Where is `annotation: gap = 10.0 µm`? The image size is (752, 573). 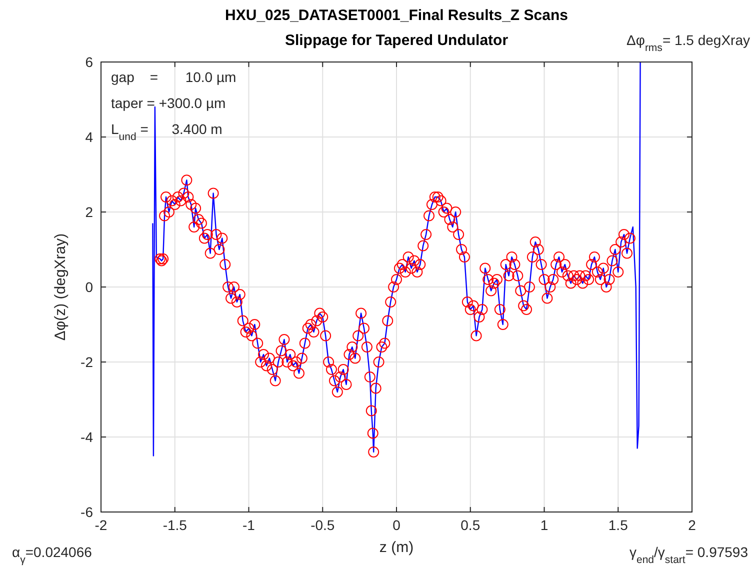 annotation: gap = 10.0 µm is located at coordinates (173, 77).